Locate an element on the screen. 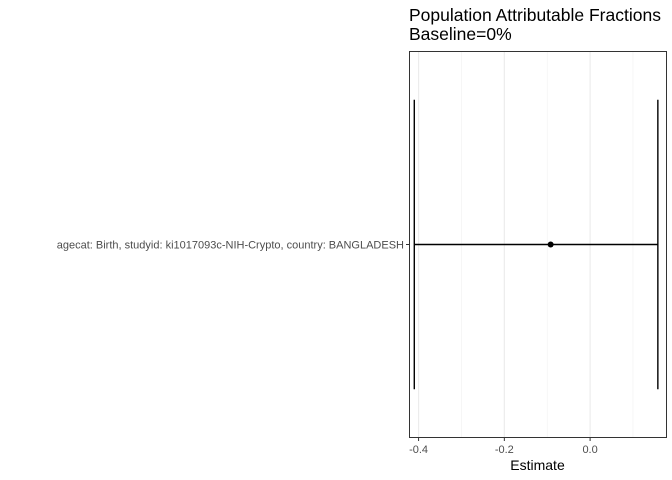 The image size is (672, 480). x-tick-label: -0.2 is located at coordinates (504, 450).